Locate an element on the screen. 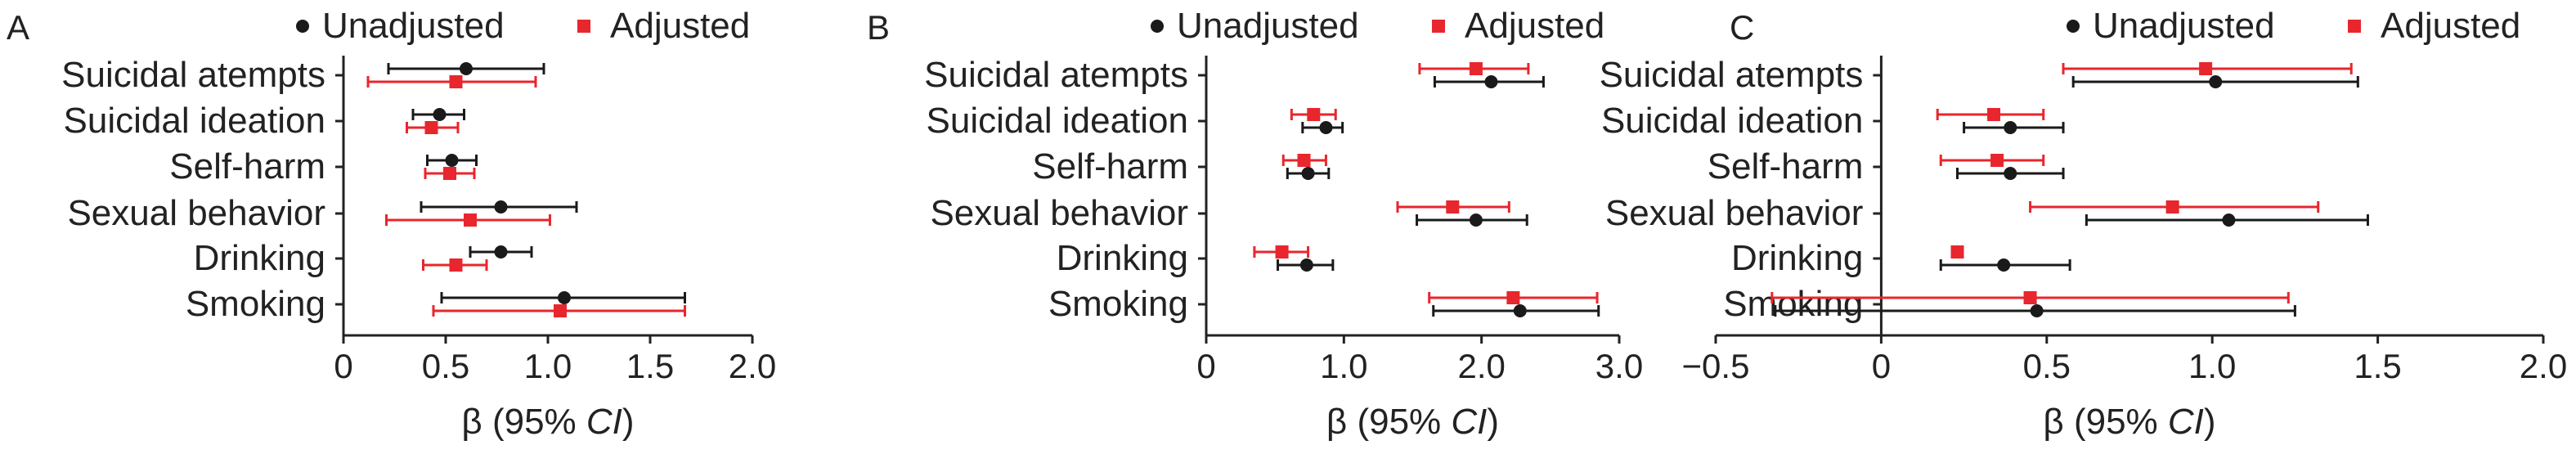 This screenshot has height=454, width=2576. panel-b-category-label: Smoking is located at coordinates (1118, 304).